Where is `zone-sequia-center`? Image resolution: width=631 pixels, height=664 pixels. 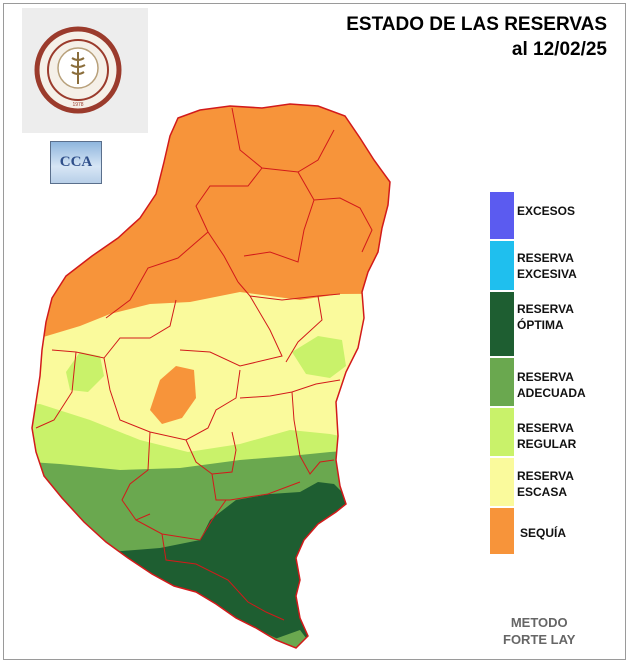
zone-sequia-center is located at coordinates (173, 395).